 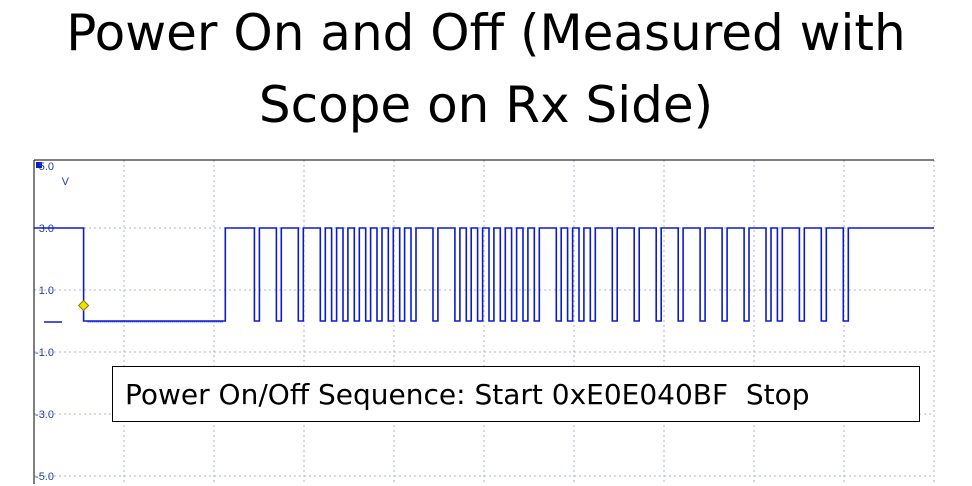 What do you see at coordinates (83, 305) in the screenshot?
I see `cursor-marker` at bounding box center [83, 305].